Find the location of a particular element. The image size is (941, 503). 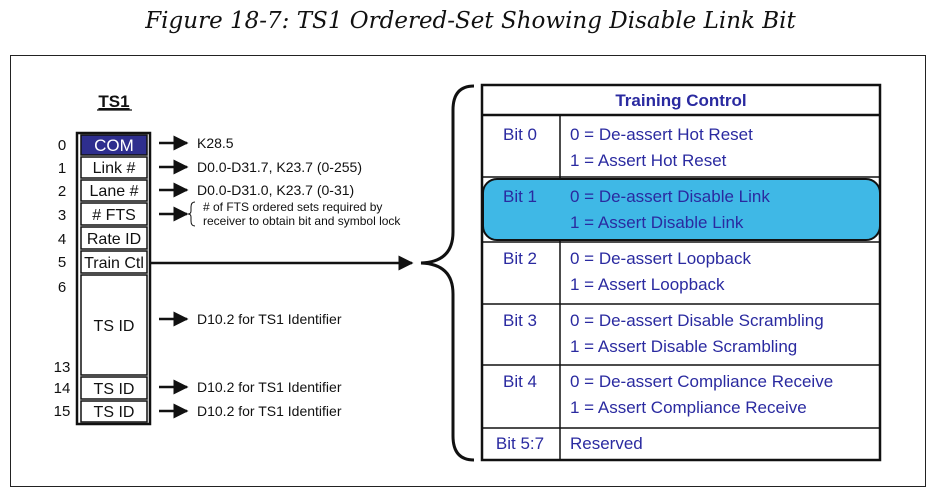

ts1-index-5: 5 is located at coordinates (62, 262).